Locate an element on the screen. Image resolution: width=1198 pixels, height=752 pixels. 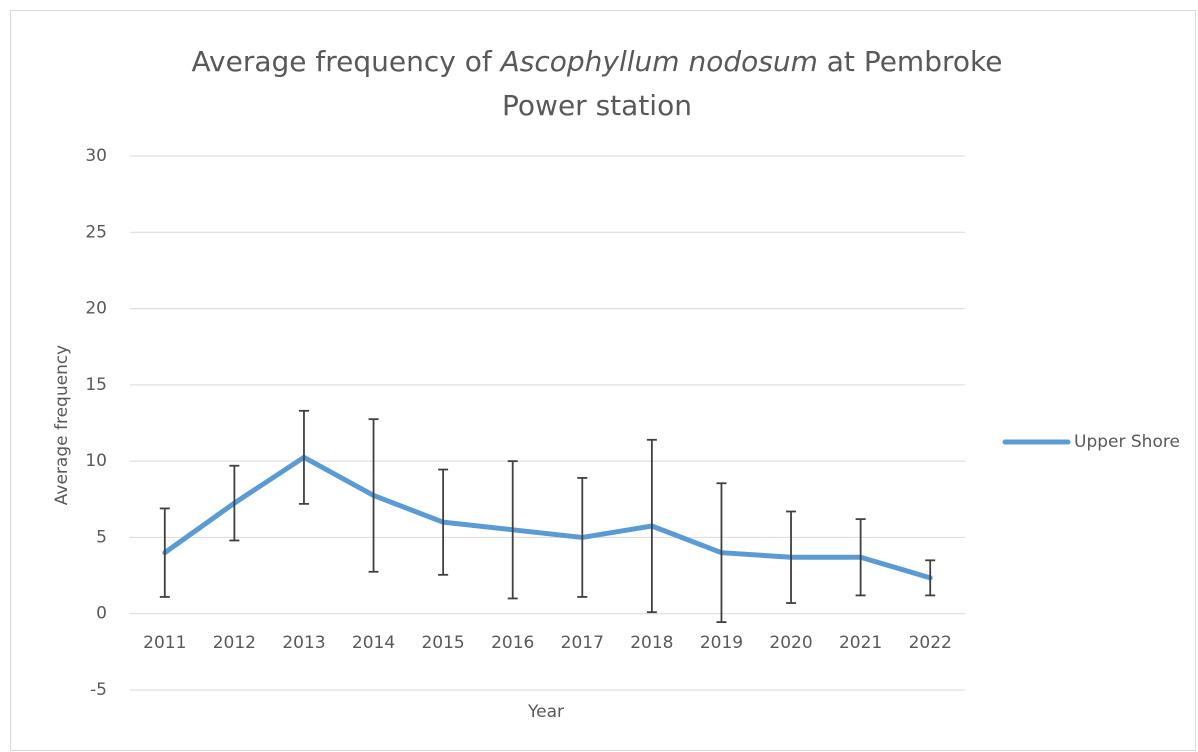
title-segment: Ascophyllum nodosum is located at coordinates (659, 61).